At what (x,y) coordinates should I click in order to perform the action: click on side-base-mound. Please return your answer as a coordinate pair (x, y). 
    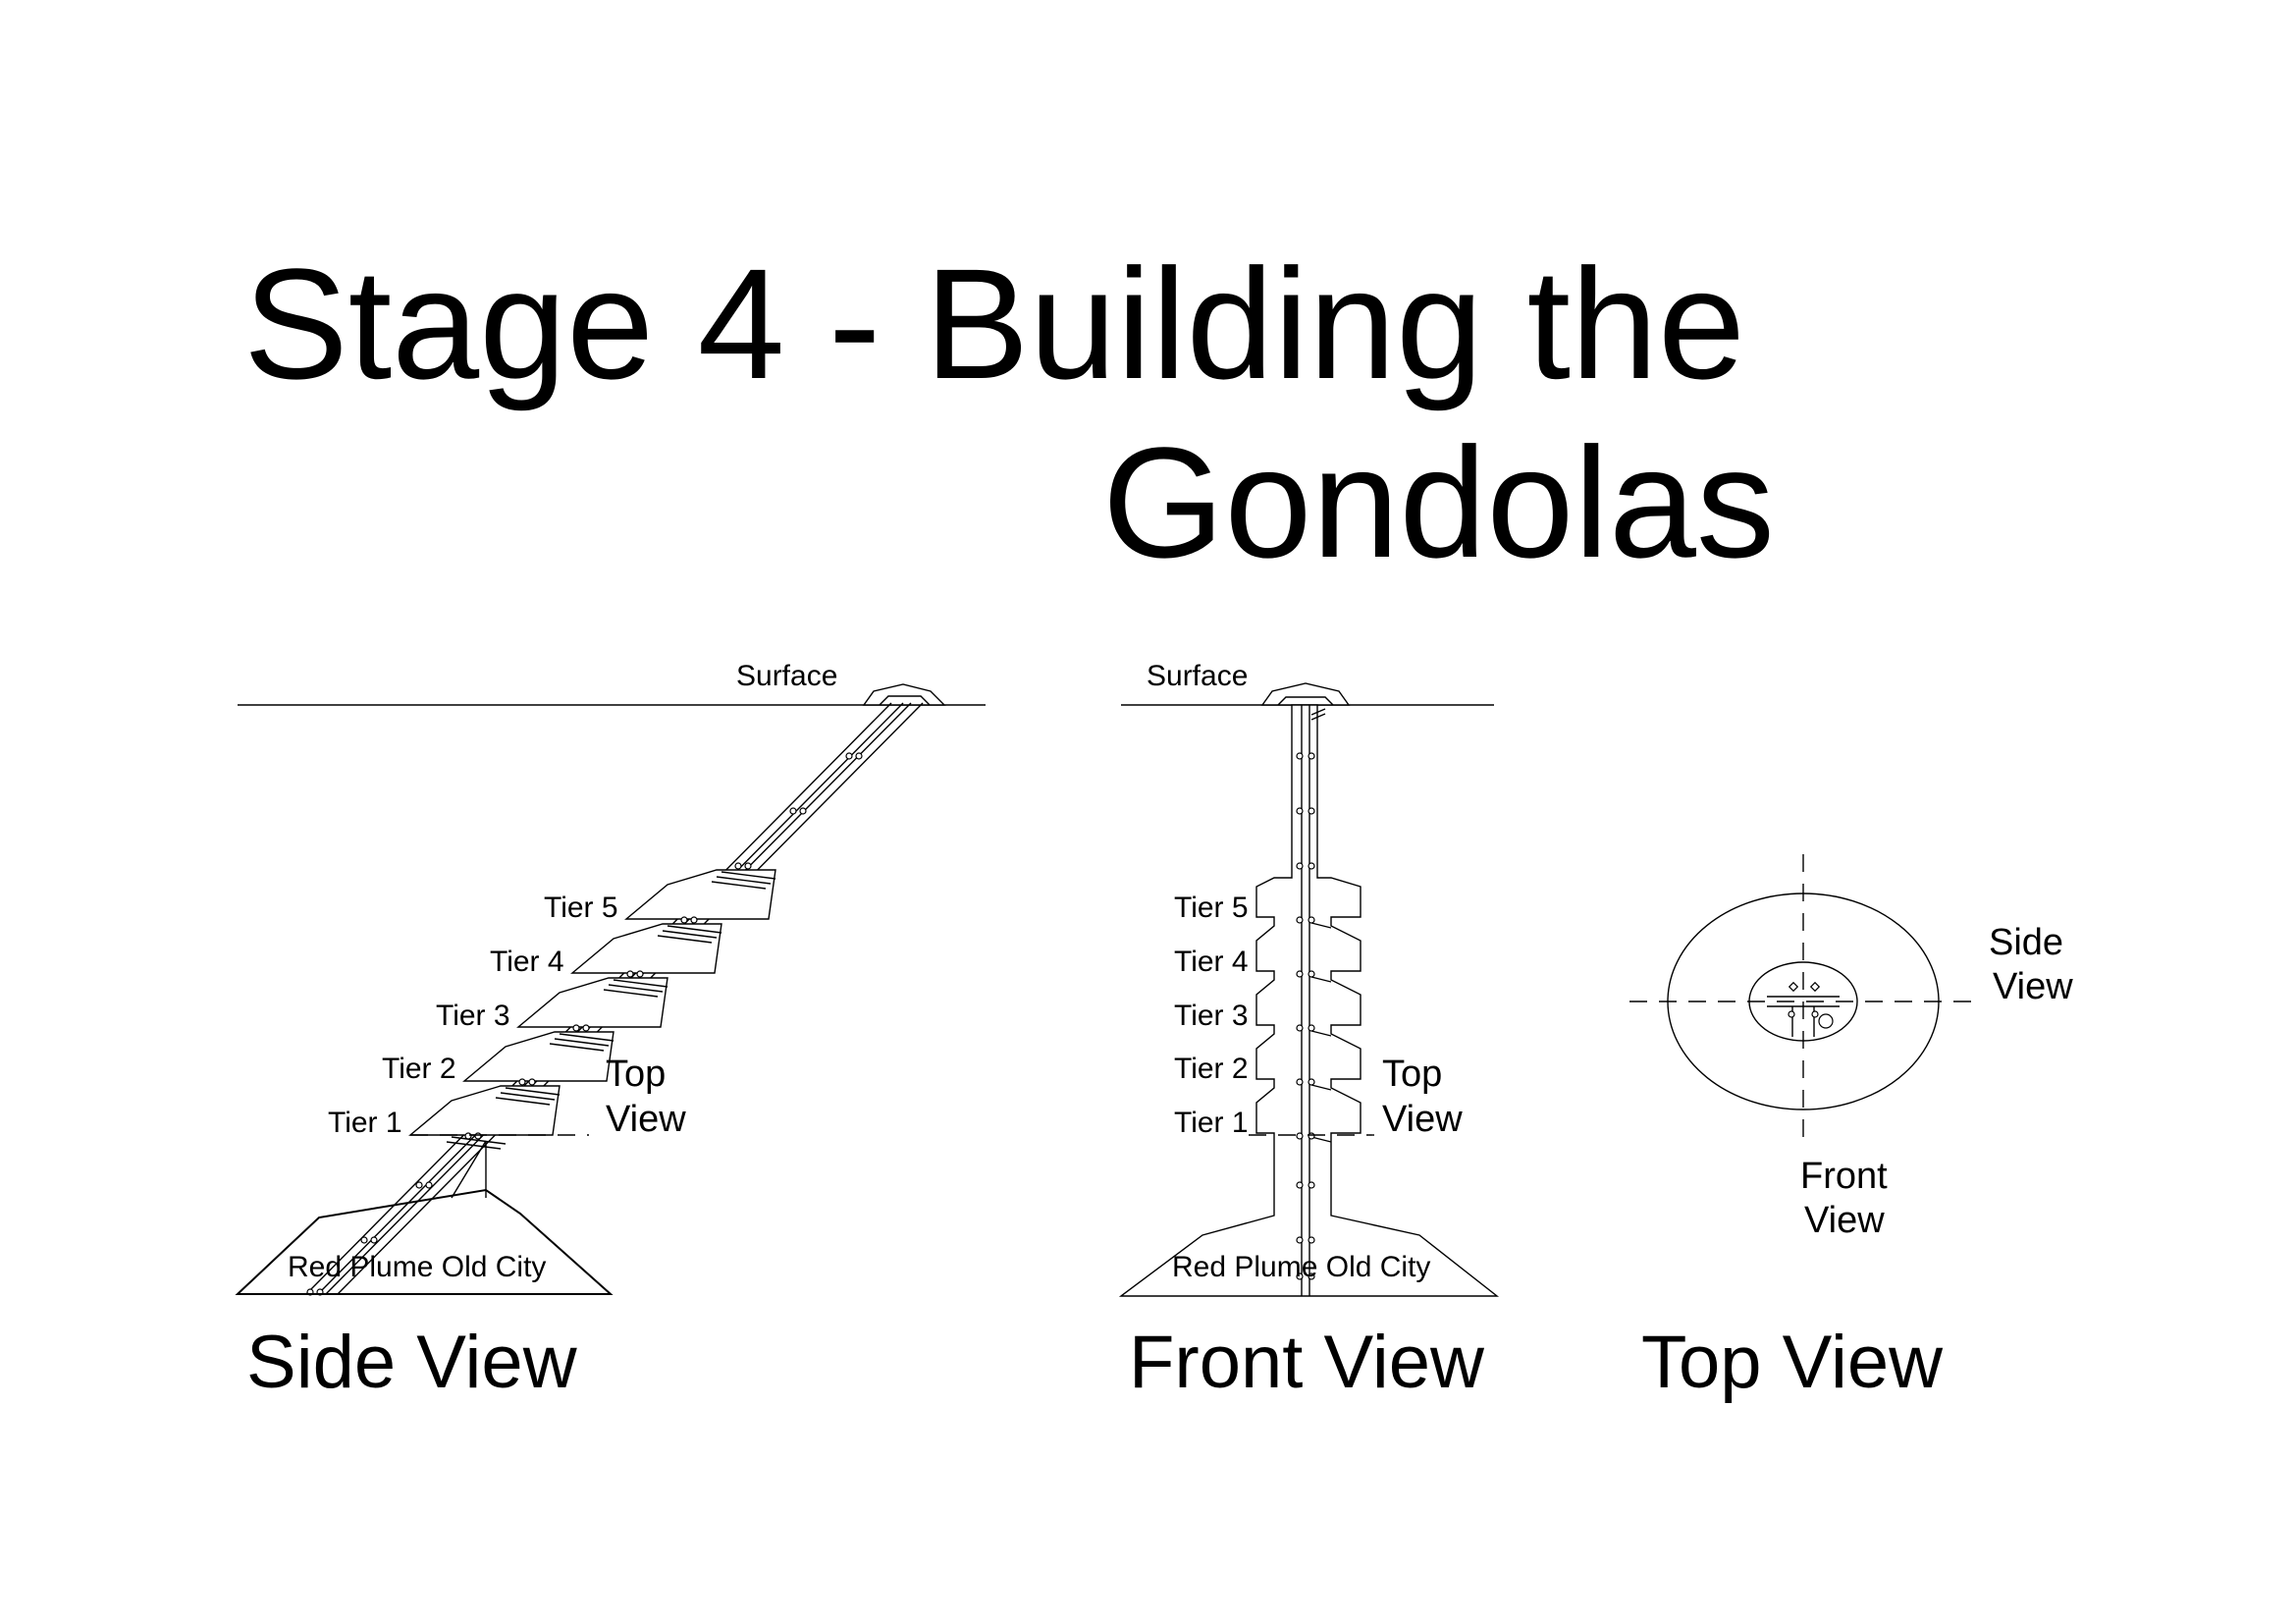
    Looking at the image, I should click on (425, 1241).